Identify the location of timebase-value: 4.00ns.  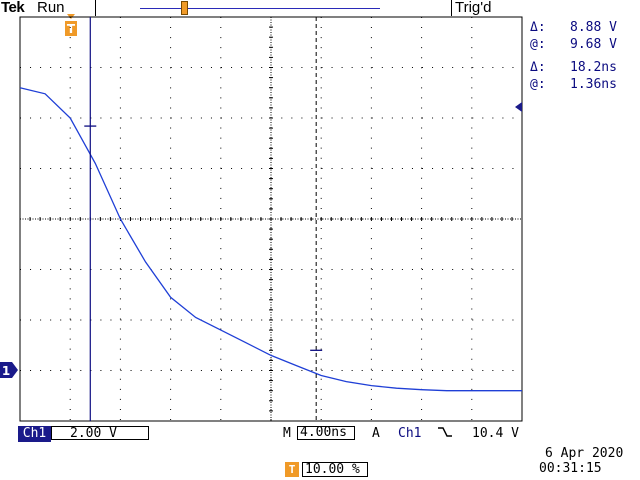
(326, 433).